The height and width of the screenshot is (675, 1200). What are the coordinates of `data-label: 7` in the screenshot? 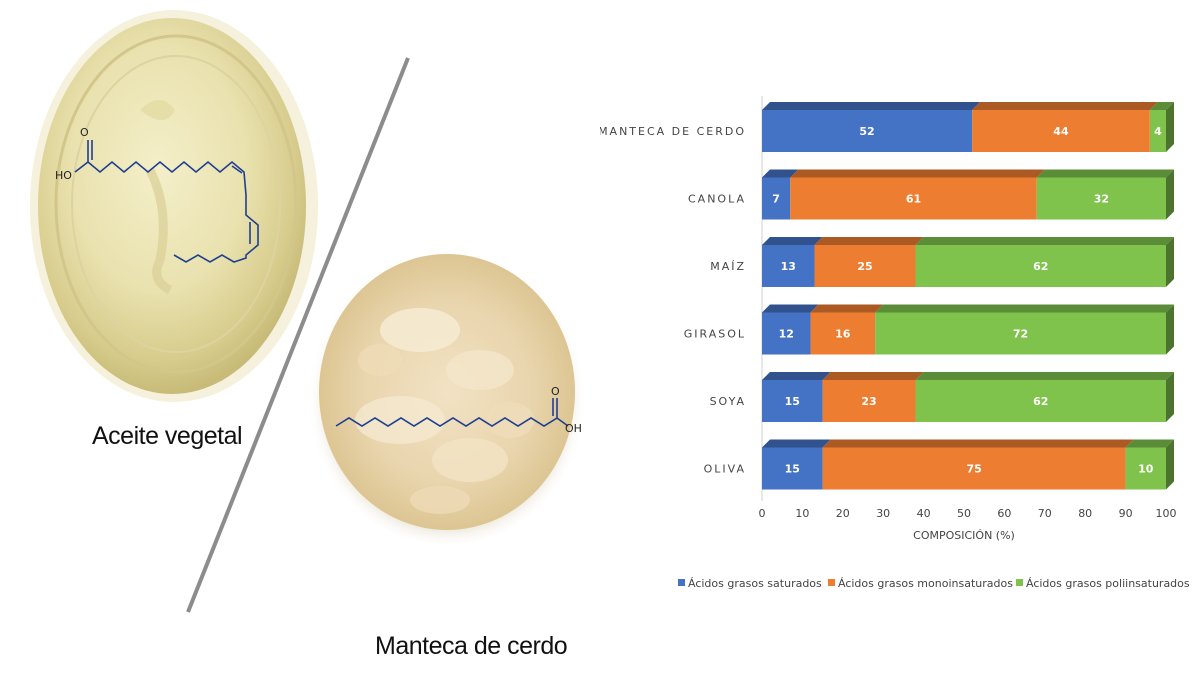 It's located at (776, 199).